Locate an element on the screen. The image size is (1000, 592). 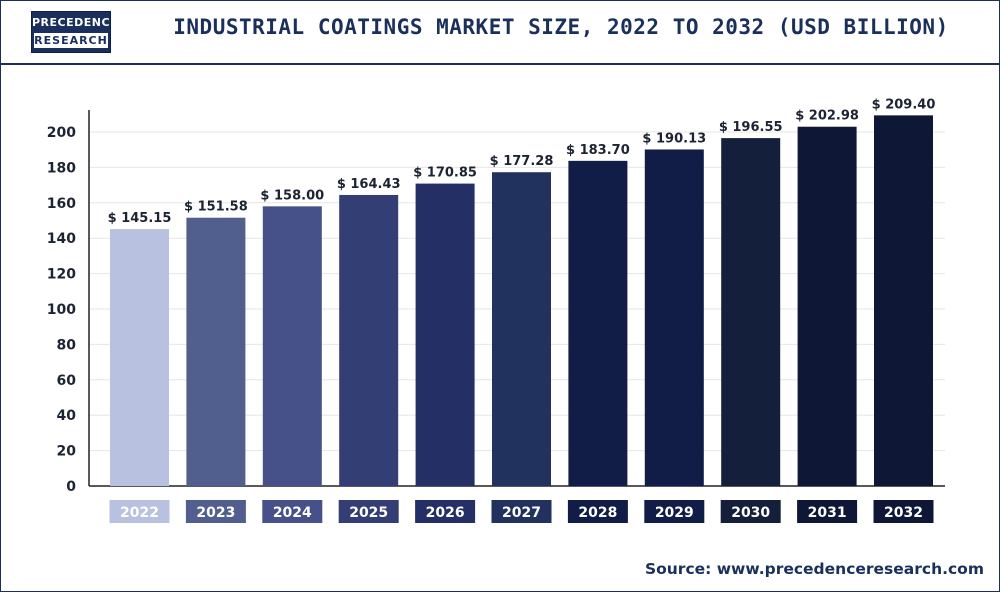
y-tick-label: 40 is located at coordinates (67, 416).